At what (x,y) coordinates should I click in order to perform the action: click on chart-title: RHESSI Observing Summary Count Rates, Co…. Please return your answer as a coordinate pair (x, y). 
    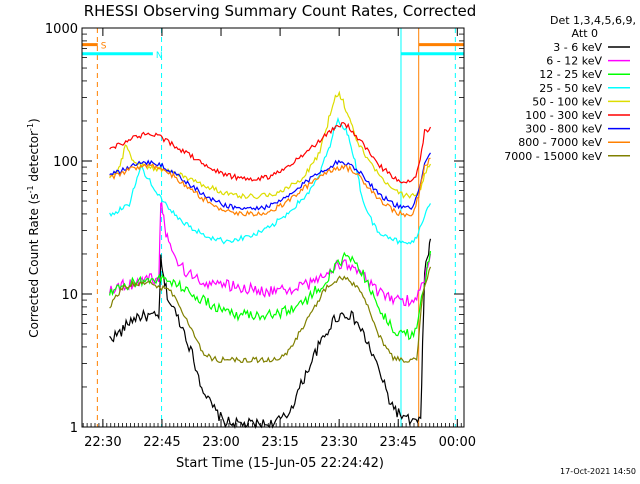
    Looking at the image, I should click on (280, 11).